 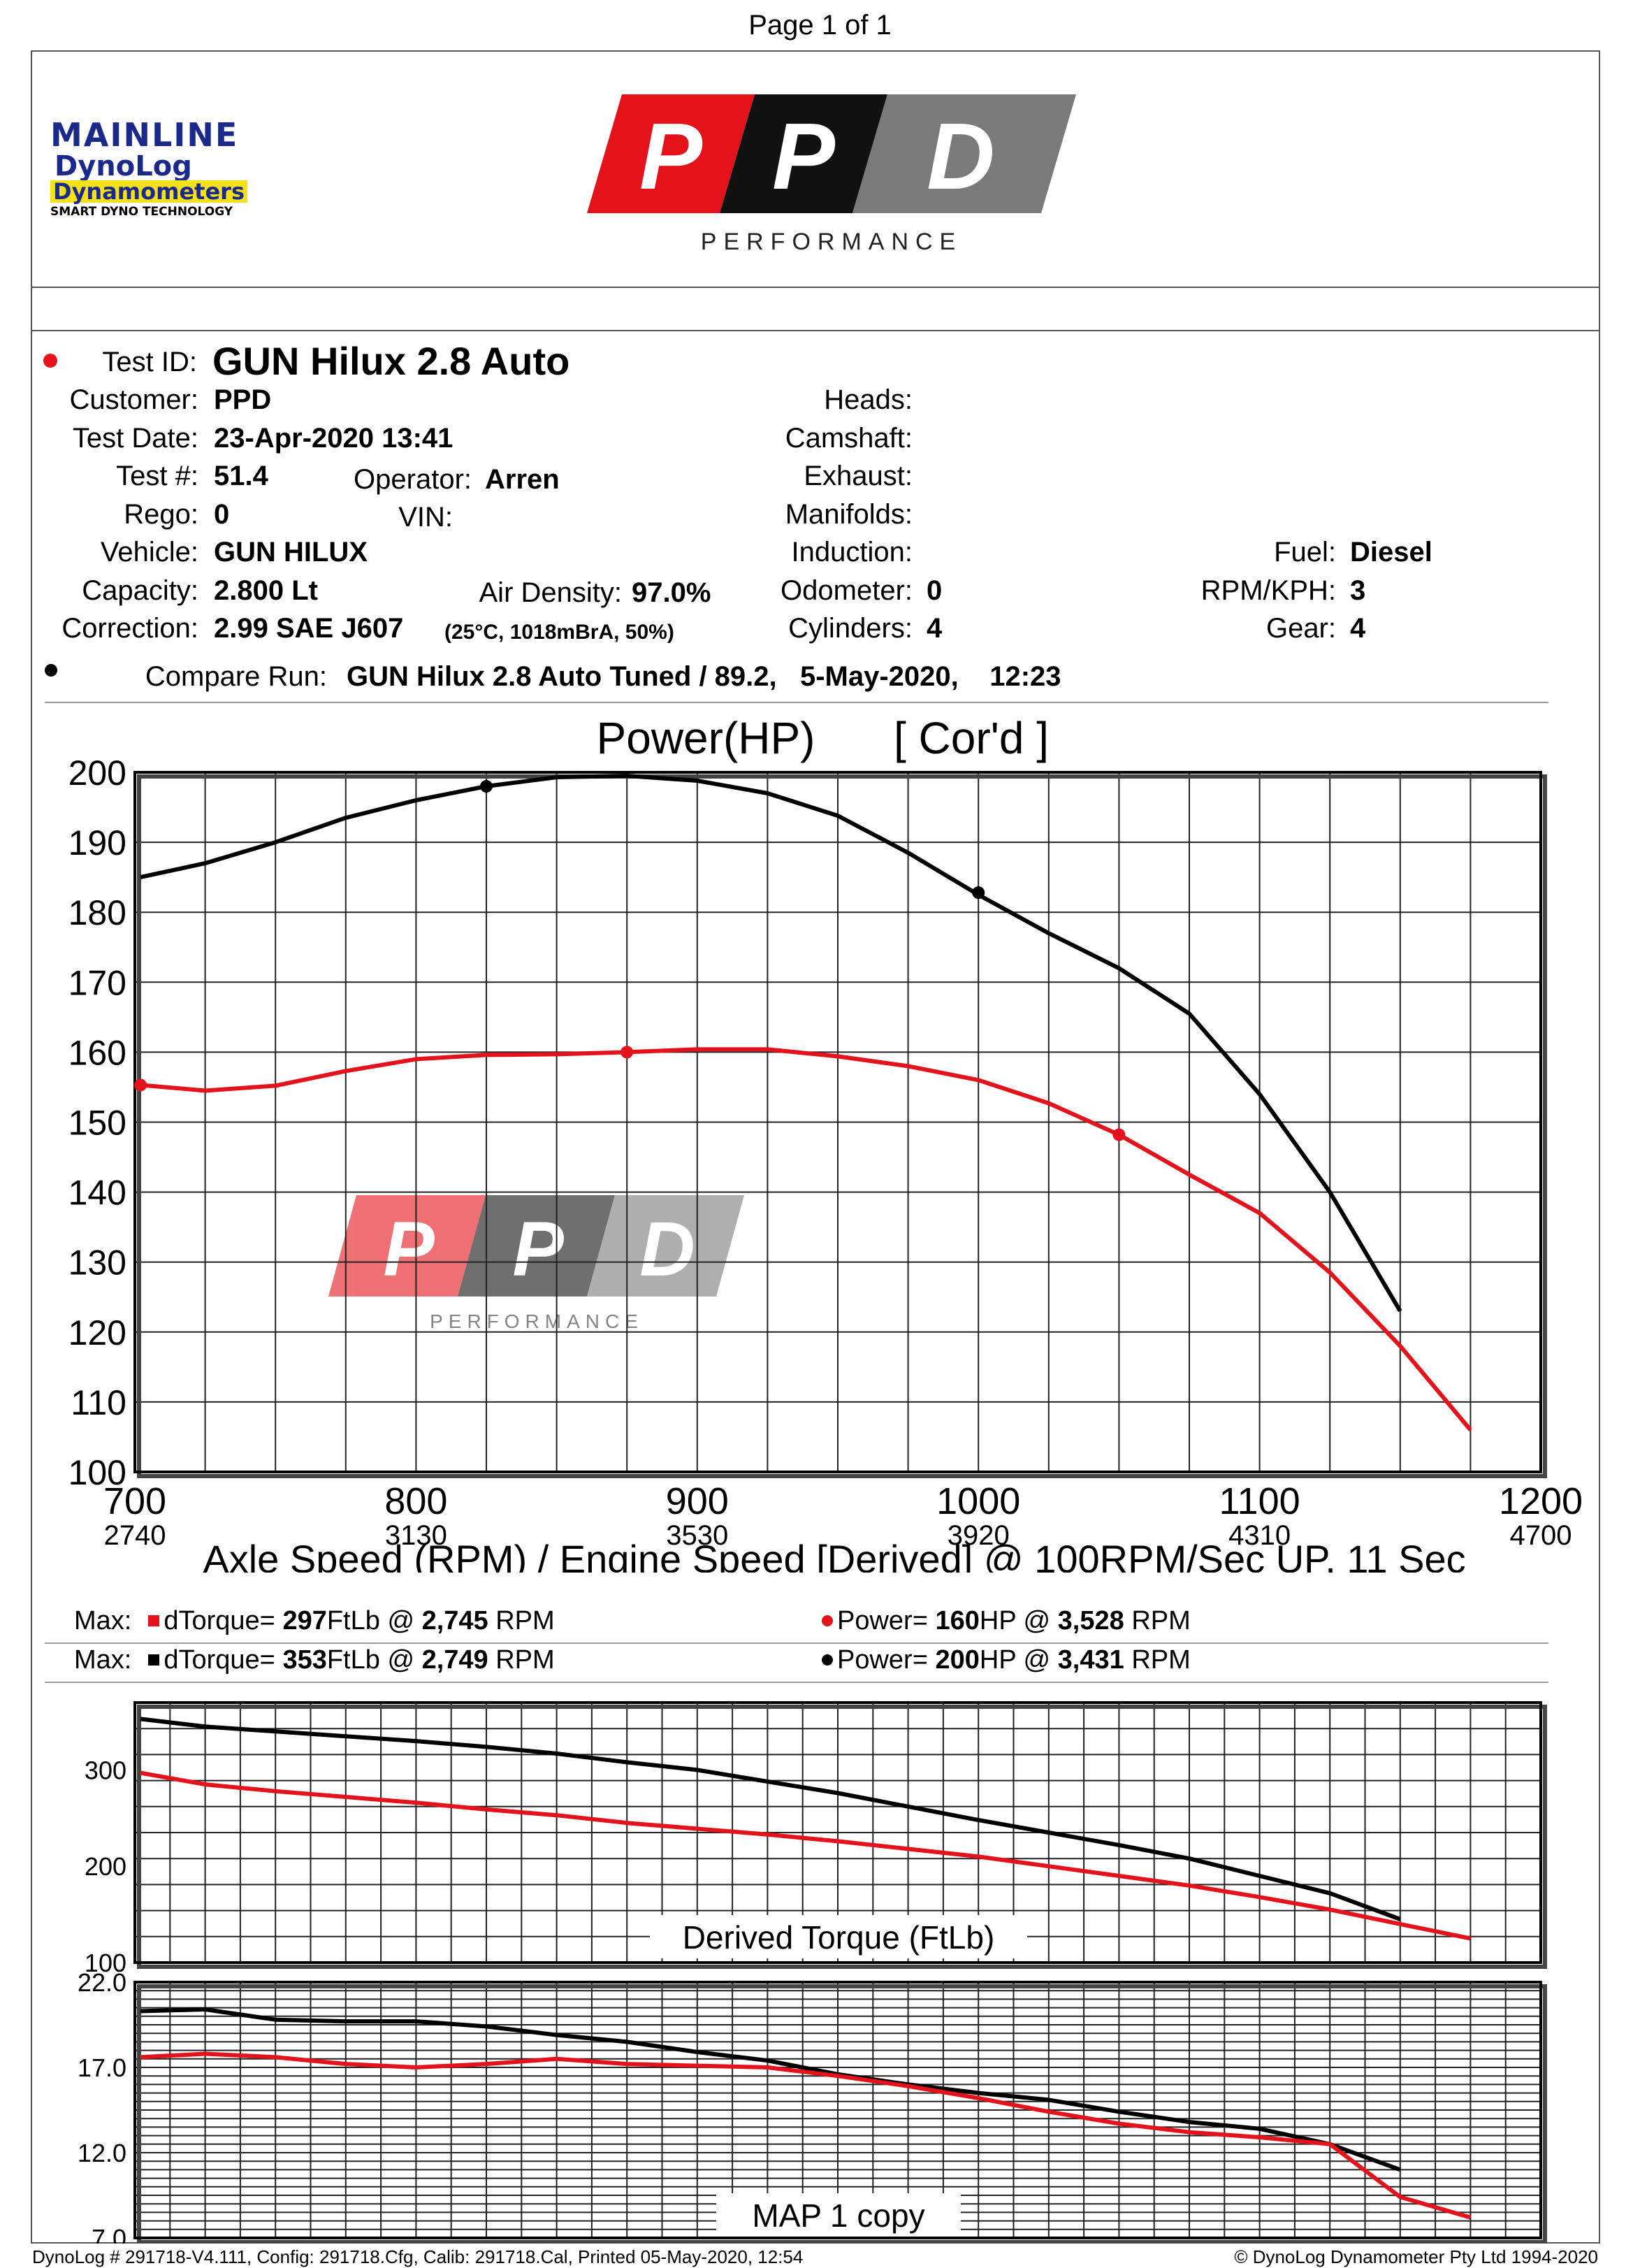 I want to click on spec-label: Camshaft:, so click(x=849, y=438).